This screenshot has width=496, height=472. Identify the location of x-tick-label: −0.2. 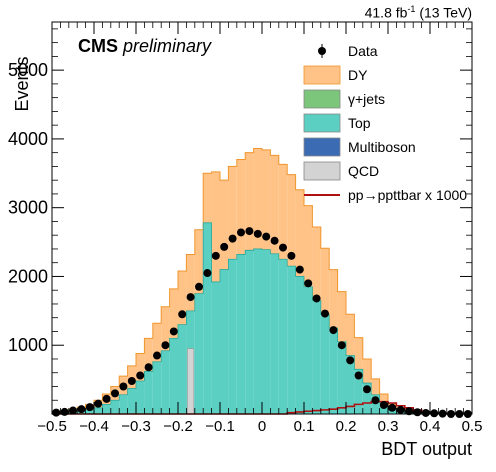
(178, 426).